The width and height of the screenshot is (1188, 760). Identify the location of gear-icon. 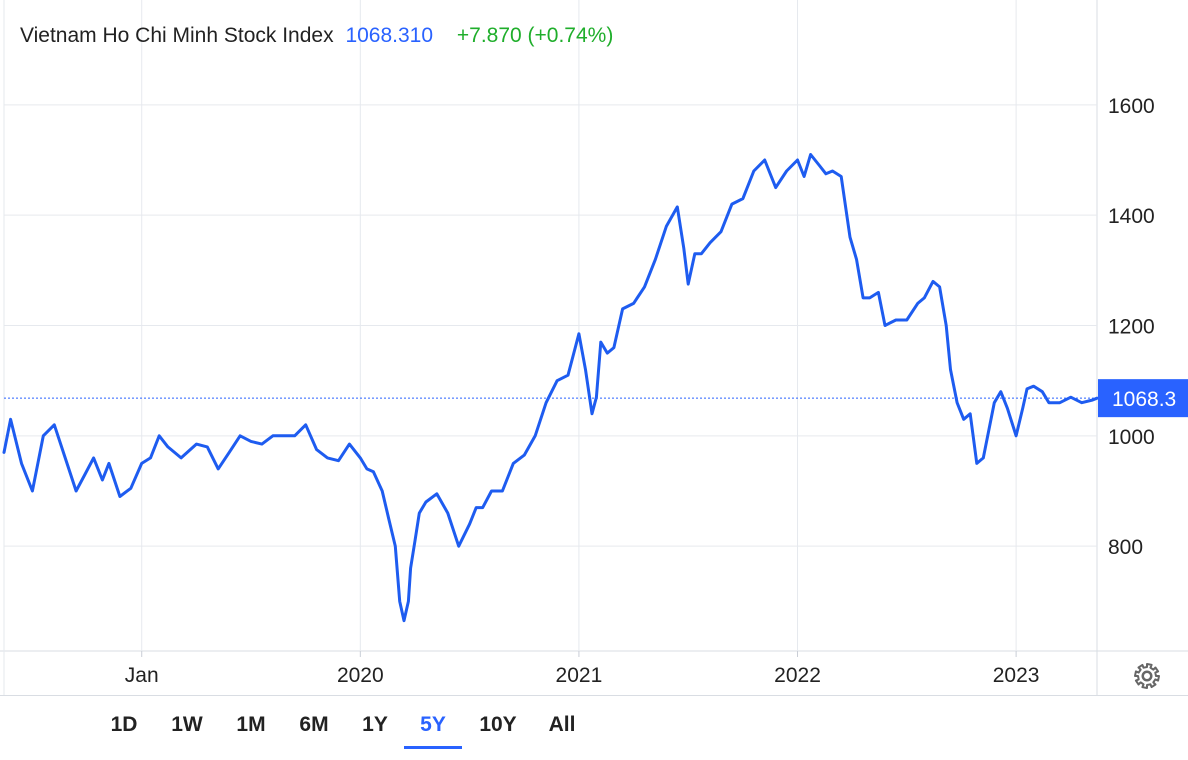
(1147, 676).